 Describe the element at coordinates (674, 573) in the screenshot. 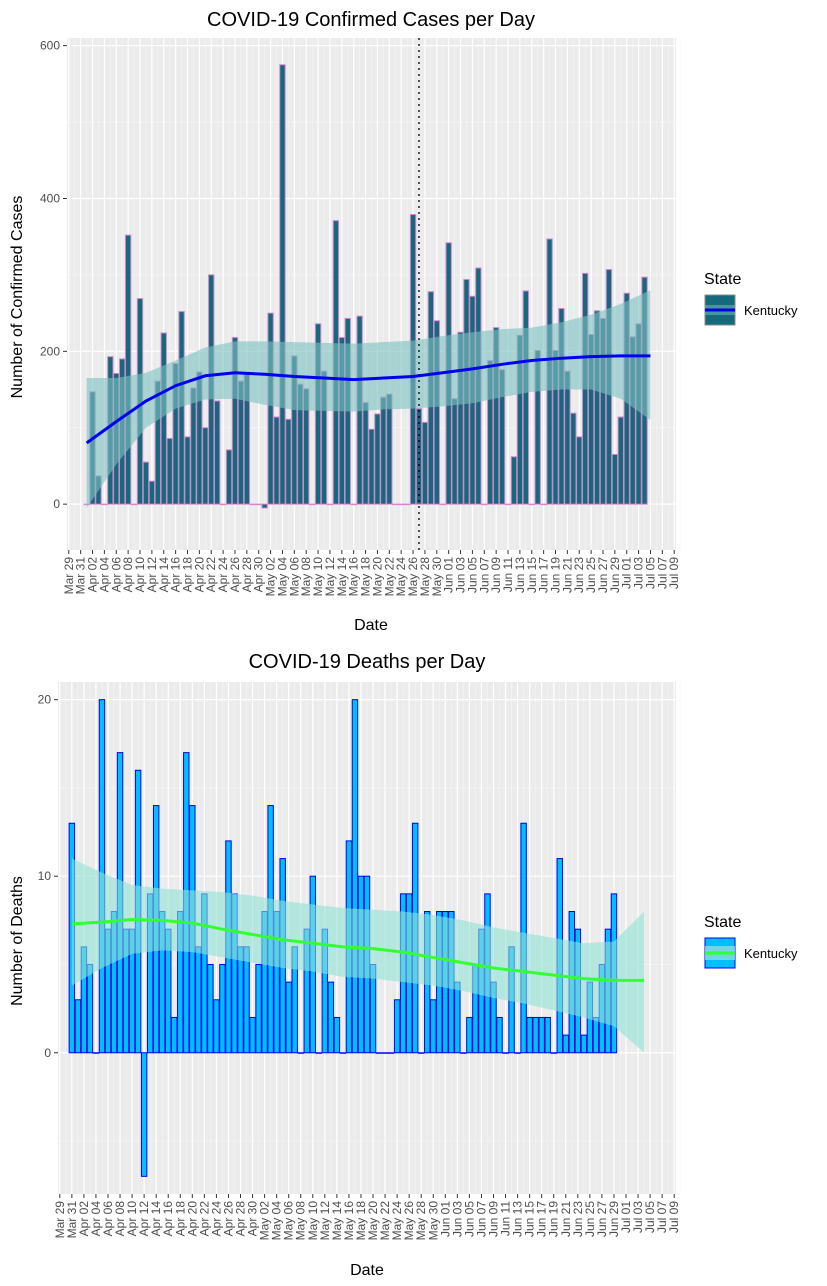

I see `x-tick-label: Jul 09` at that location.